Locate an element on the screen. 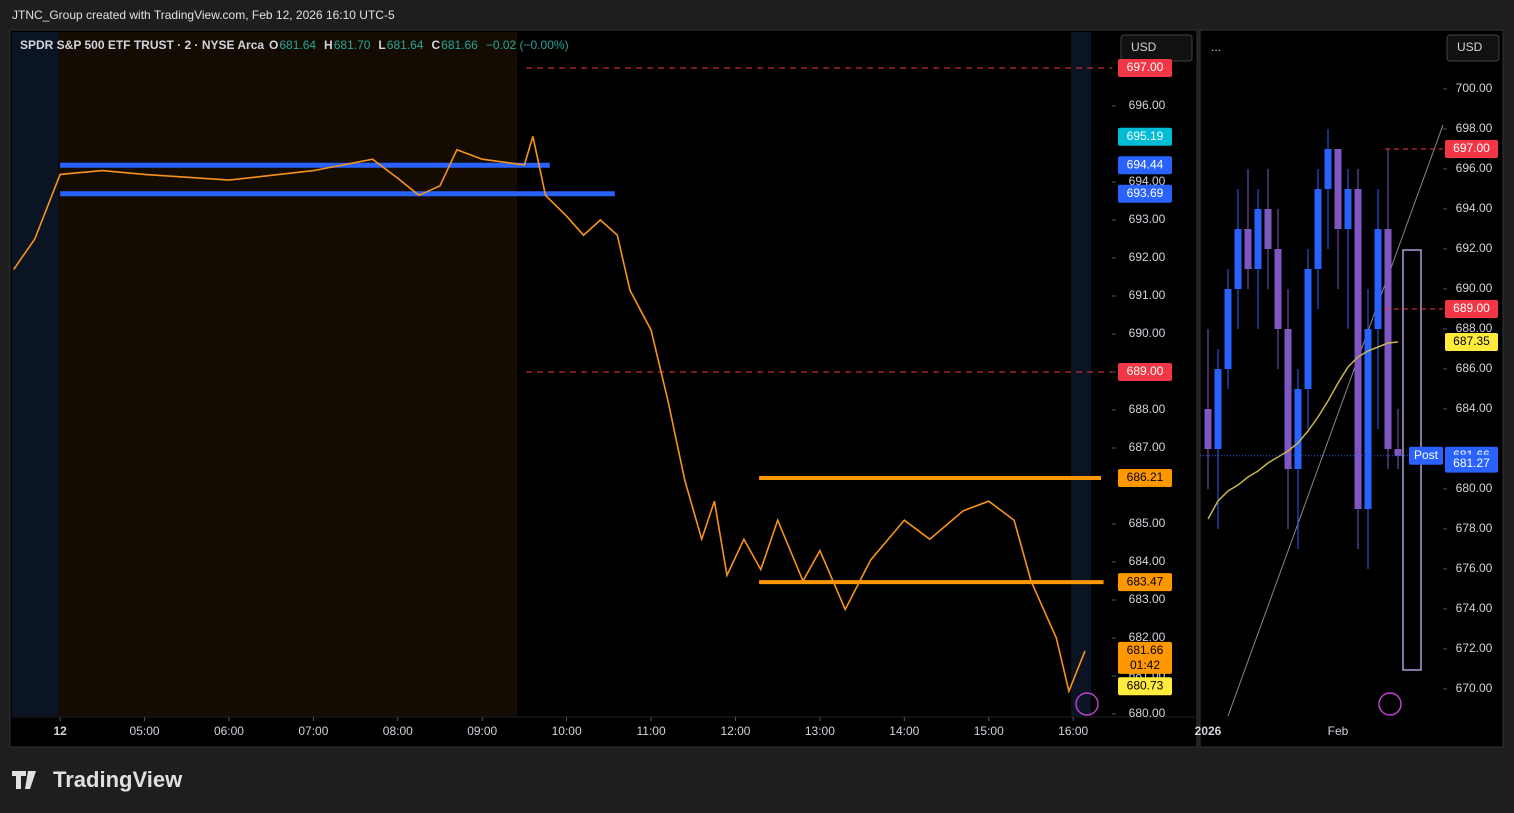  session-label: Post is located at coordinates (1426, 455).